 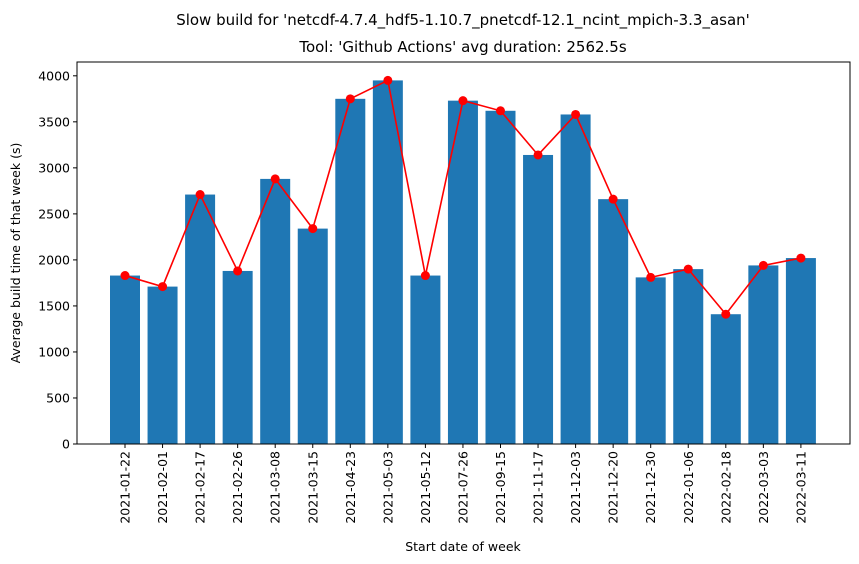 I want to click on y-tick-label-1000: 1000, so click(x=54, y=351).